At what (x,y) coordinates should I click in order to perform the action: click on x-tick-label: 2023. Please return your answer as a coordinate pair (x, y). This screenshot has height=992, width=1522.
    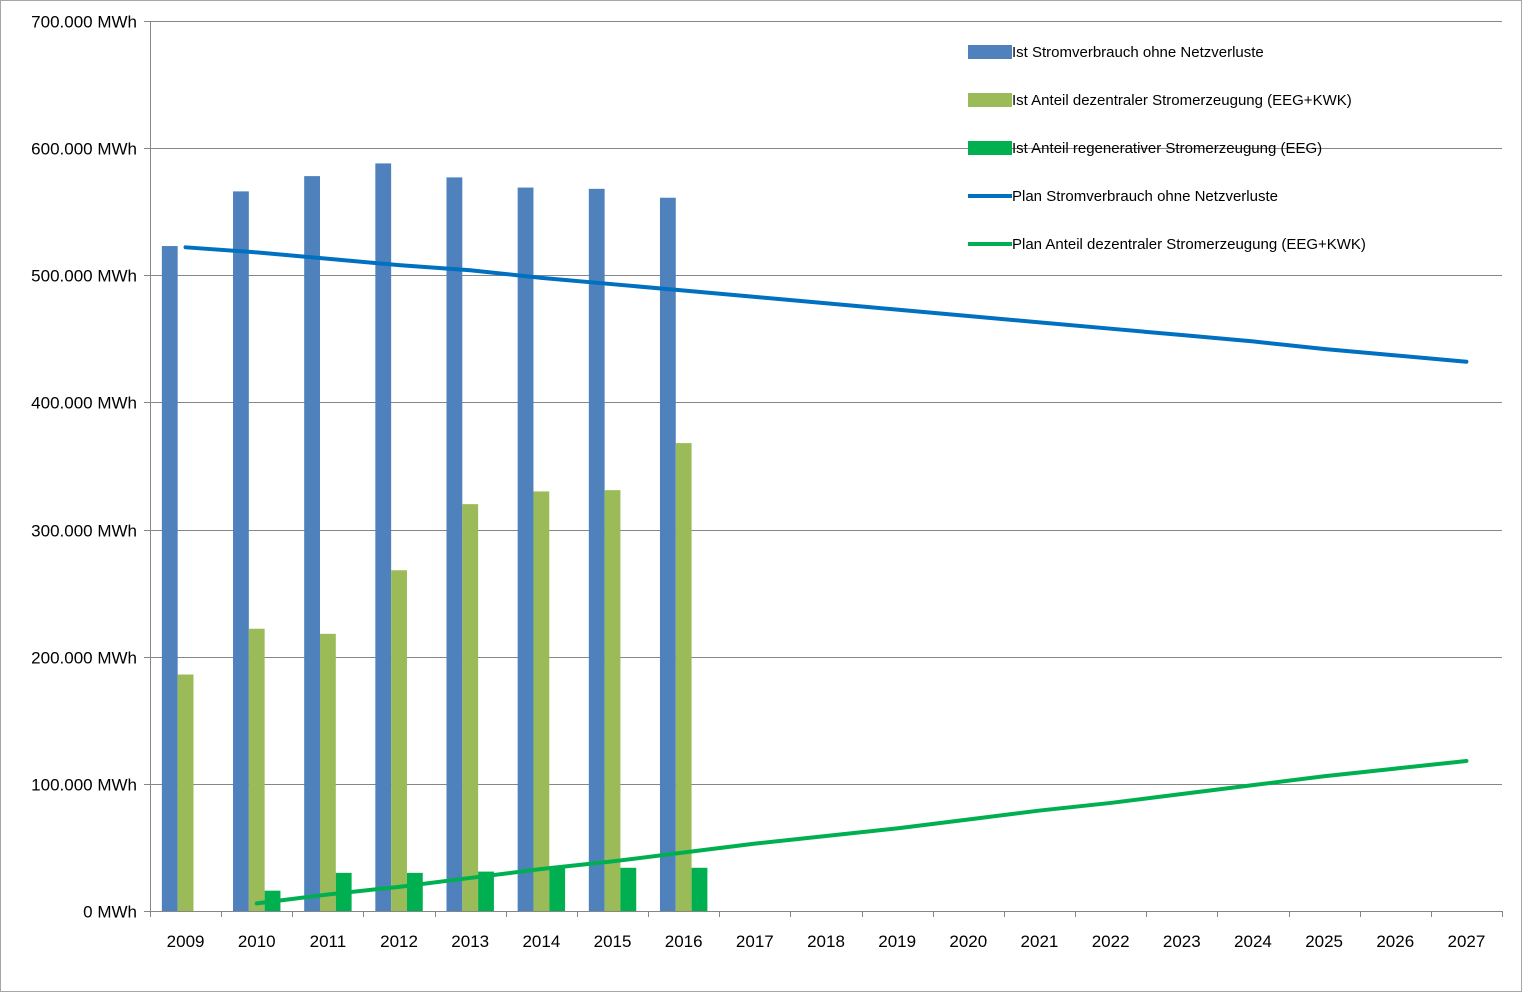
    Looking at the image, I should click on (1182, 941).